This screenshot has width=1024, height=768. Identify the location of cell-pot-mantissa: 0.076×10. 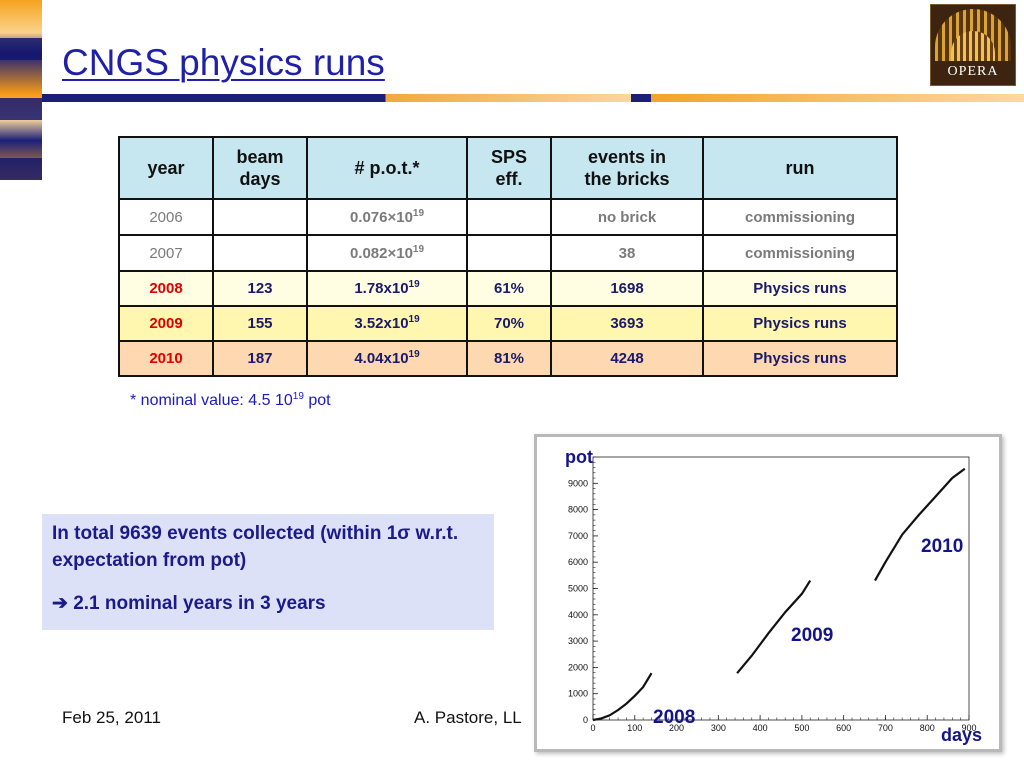
(381, 217).